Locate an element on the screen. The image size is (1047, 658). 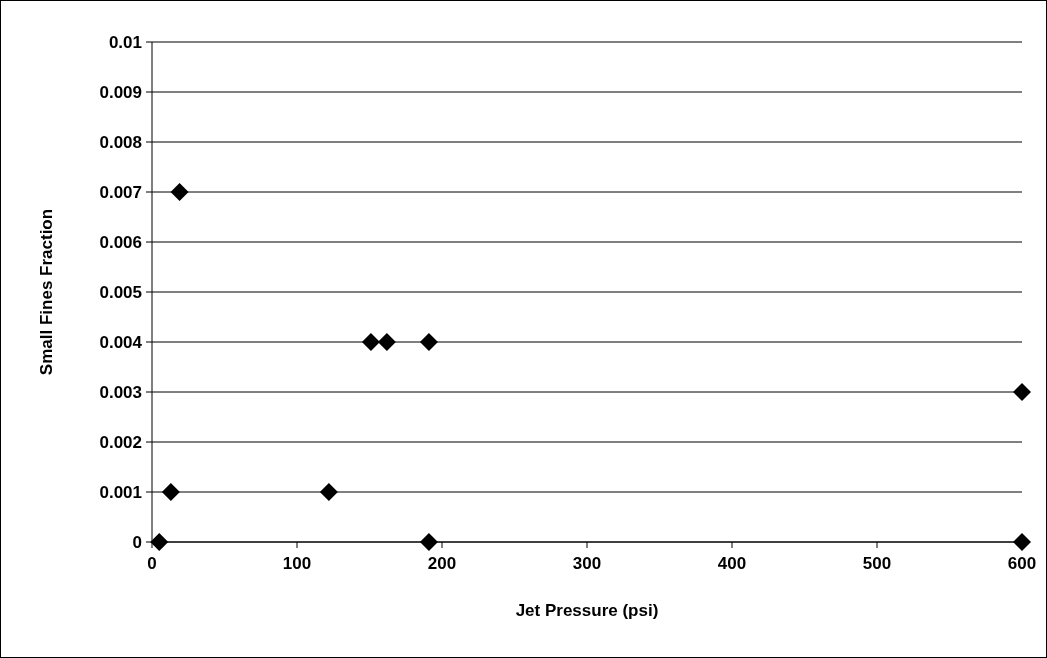
y-tick-label: 0.002 is located at coordinates (120, 442).